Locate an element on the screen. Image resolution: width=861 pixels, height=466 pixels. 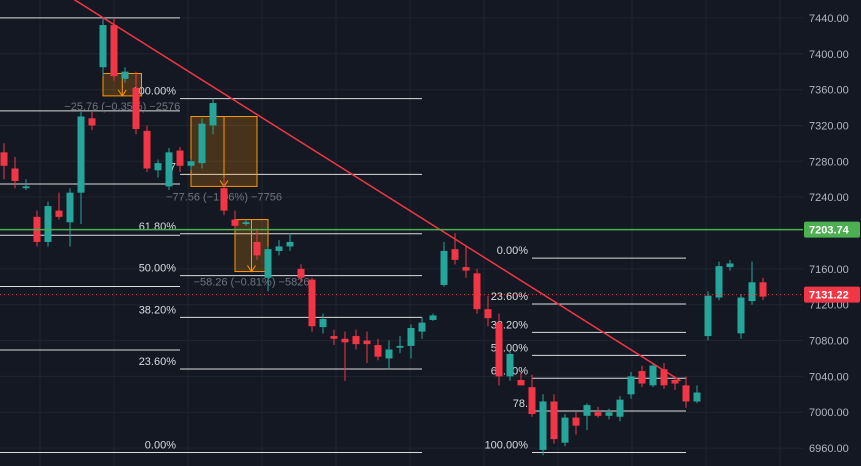
fib-level-label: 7 is located at coordinates (173, 167).